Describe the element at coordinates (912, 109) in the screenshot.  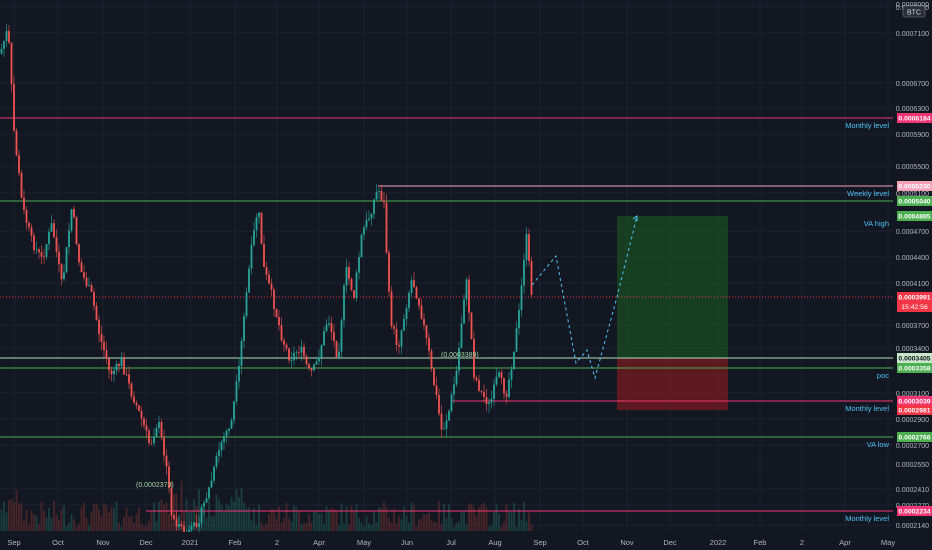
I see `y-tick-label: 0.0006300` at that location.